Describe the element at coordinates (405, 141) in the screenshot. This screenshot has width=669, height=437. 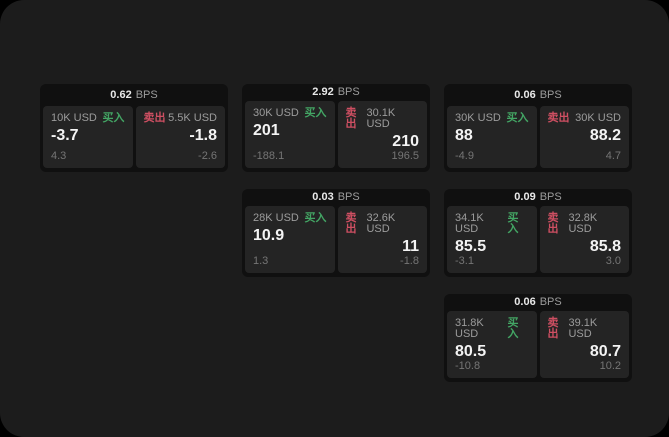
I see `sell-price: 210` at that location.